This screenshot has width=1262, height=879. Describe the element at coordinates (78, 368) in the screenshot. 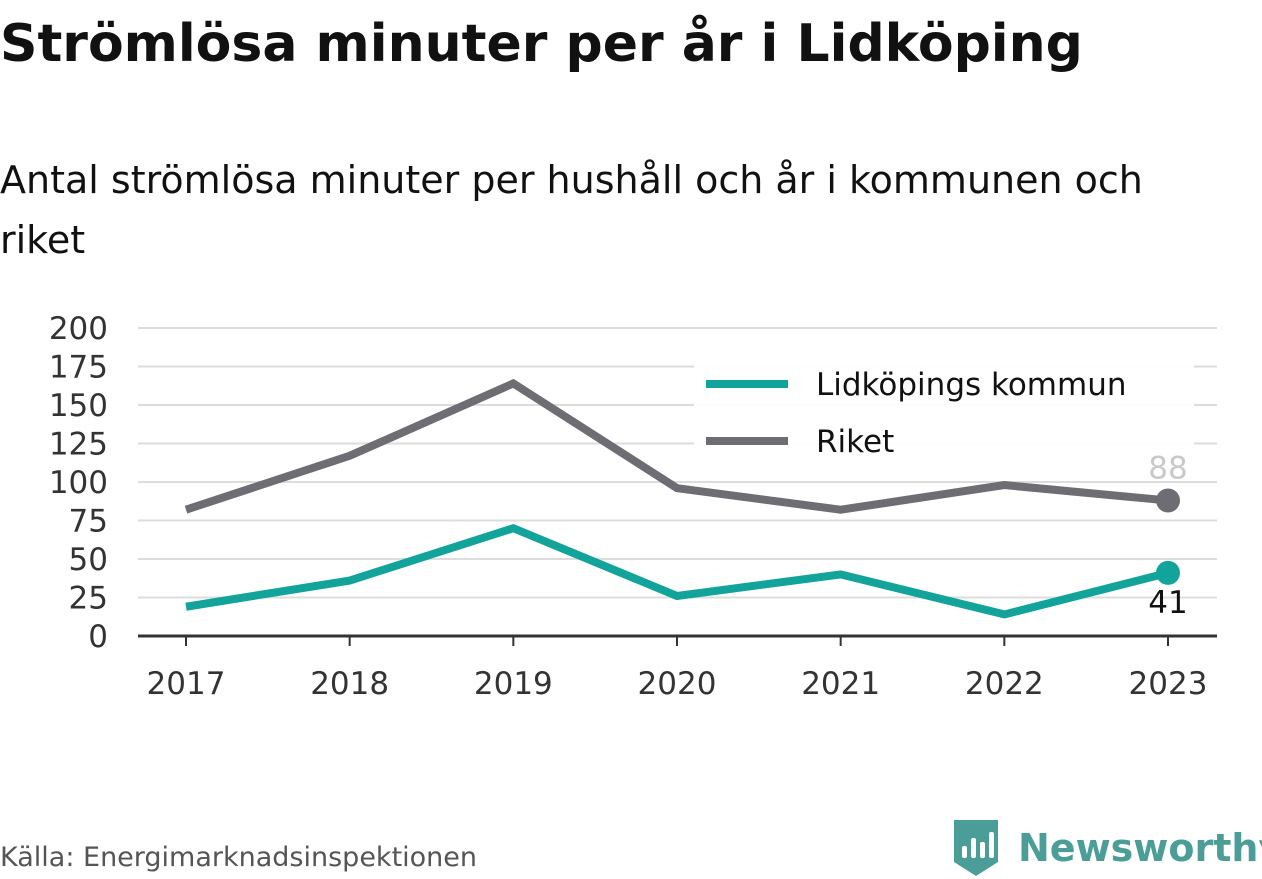

I see `y-tick-label: 175` at that location.